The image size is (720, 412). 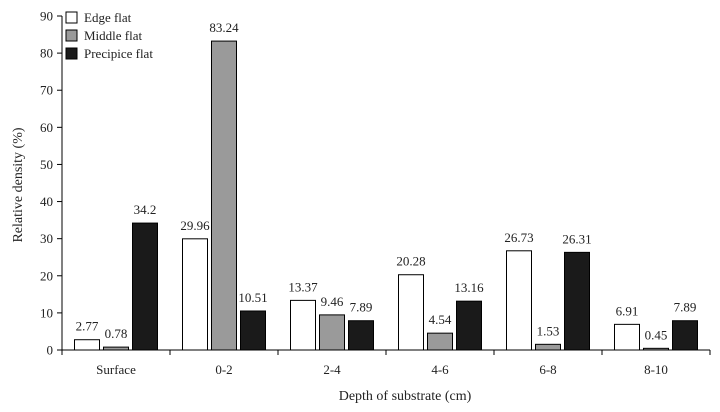 I want to click on data-label: 34.2, so click(x=145, y=209).